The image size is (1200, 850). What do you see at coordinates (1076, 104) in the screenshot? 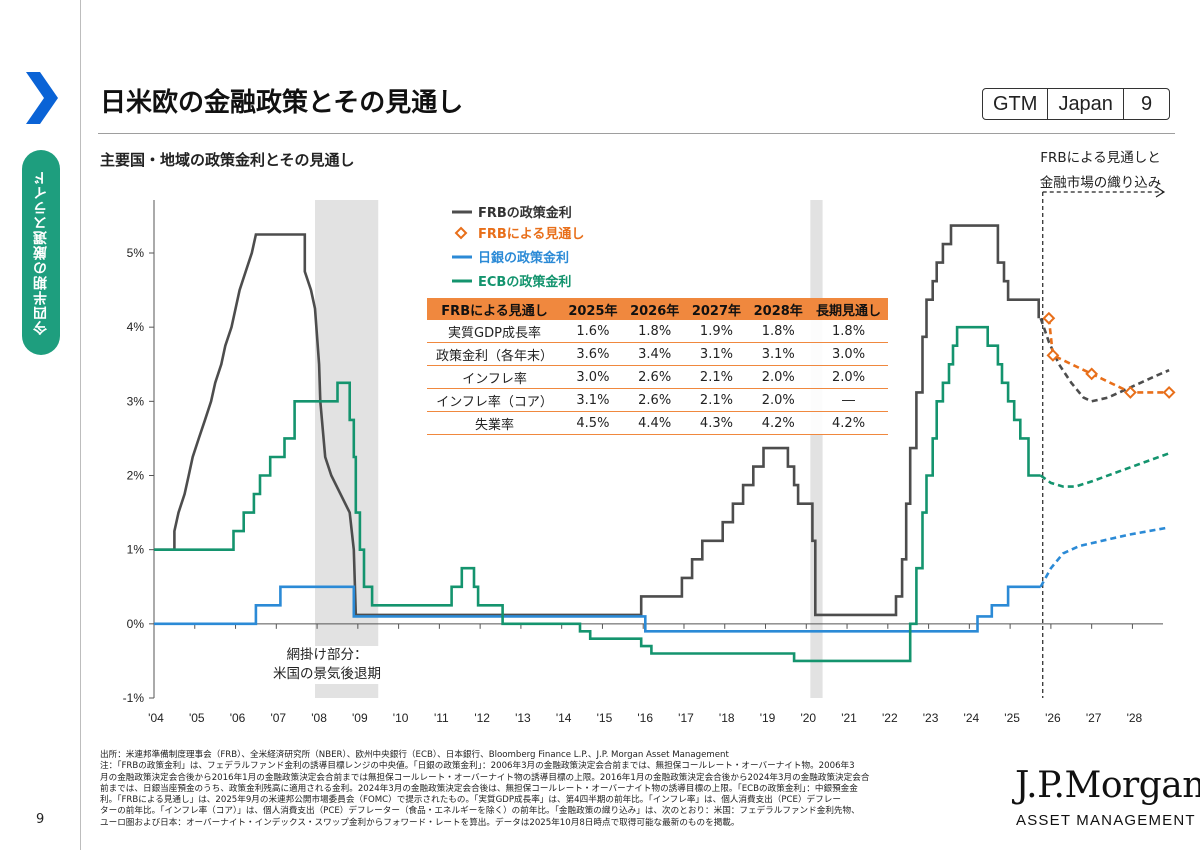
I see `slide-badge: GTM Japan 9` at bounding box center [1076, 104].